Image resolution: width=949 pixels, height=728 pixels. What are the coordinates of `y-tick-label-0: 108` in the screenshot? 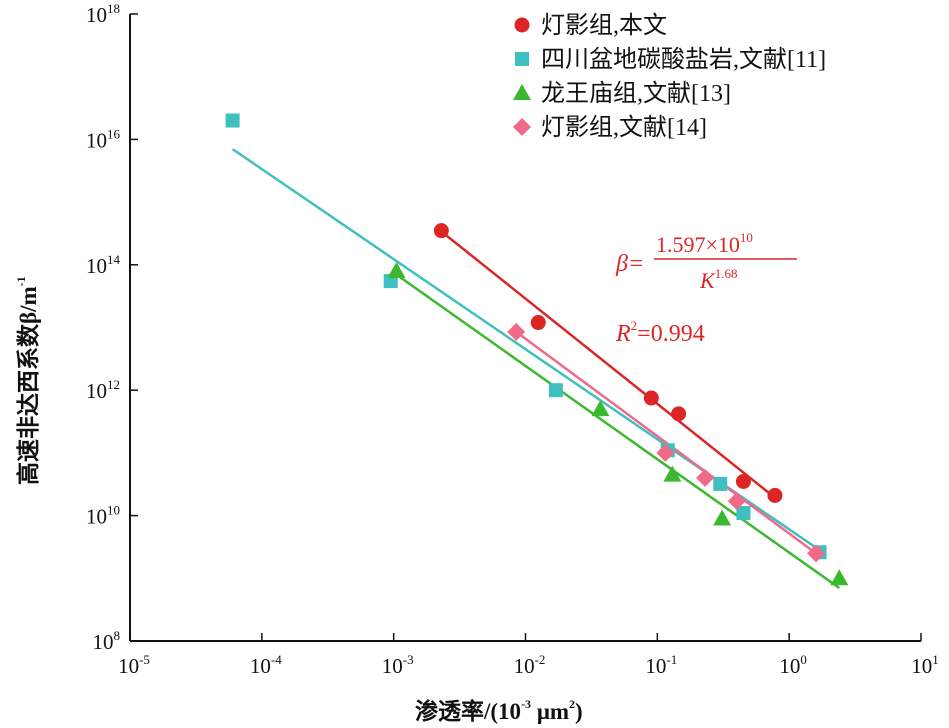 It's located at (107, 641).